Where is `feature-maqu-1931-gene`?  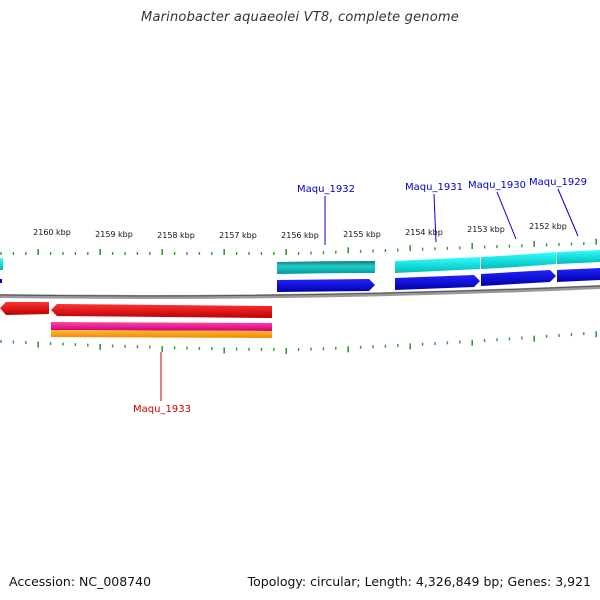 feature-maqu-1931-gene is located at coordinates (437, 265).